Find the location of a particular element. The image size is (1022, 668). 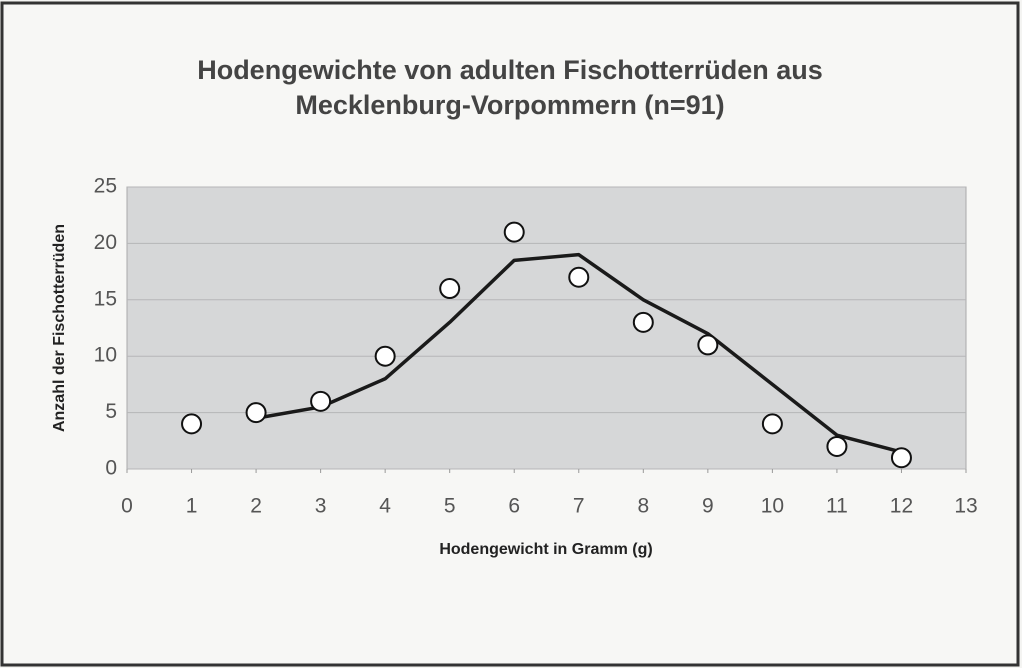

x-tick-label: 6 is located at coordinates (514, 506).